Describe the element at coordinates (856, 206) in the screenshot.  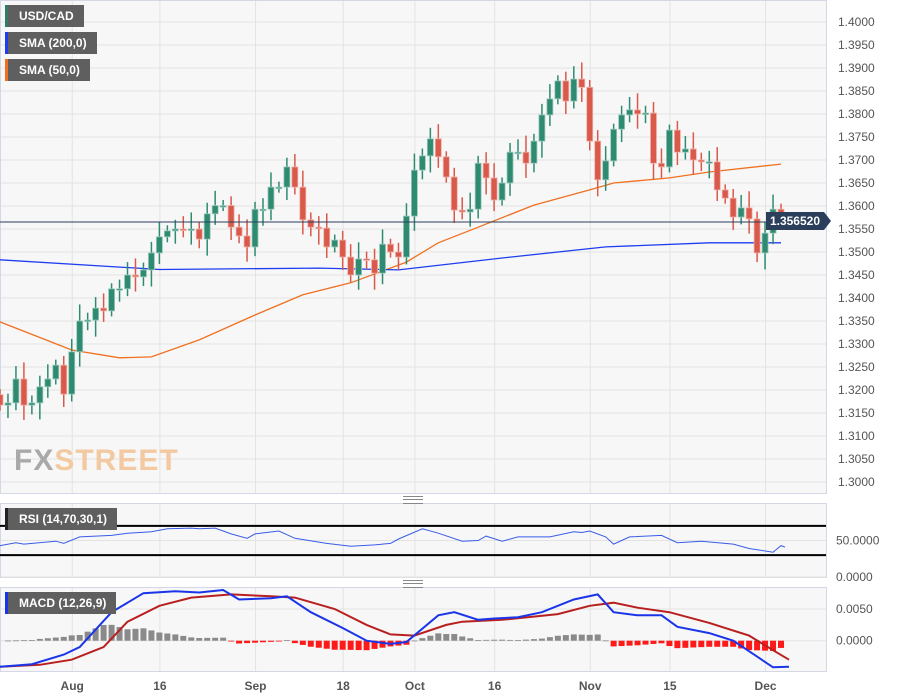
I see `price-tick-label: 1.3600` at that location.